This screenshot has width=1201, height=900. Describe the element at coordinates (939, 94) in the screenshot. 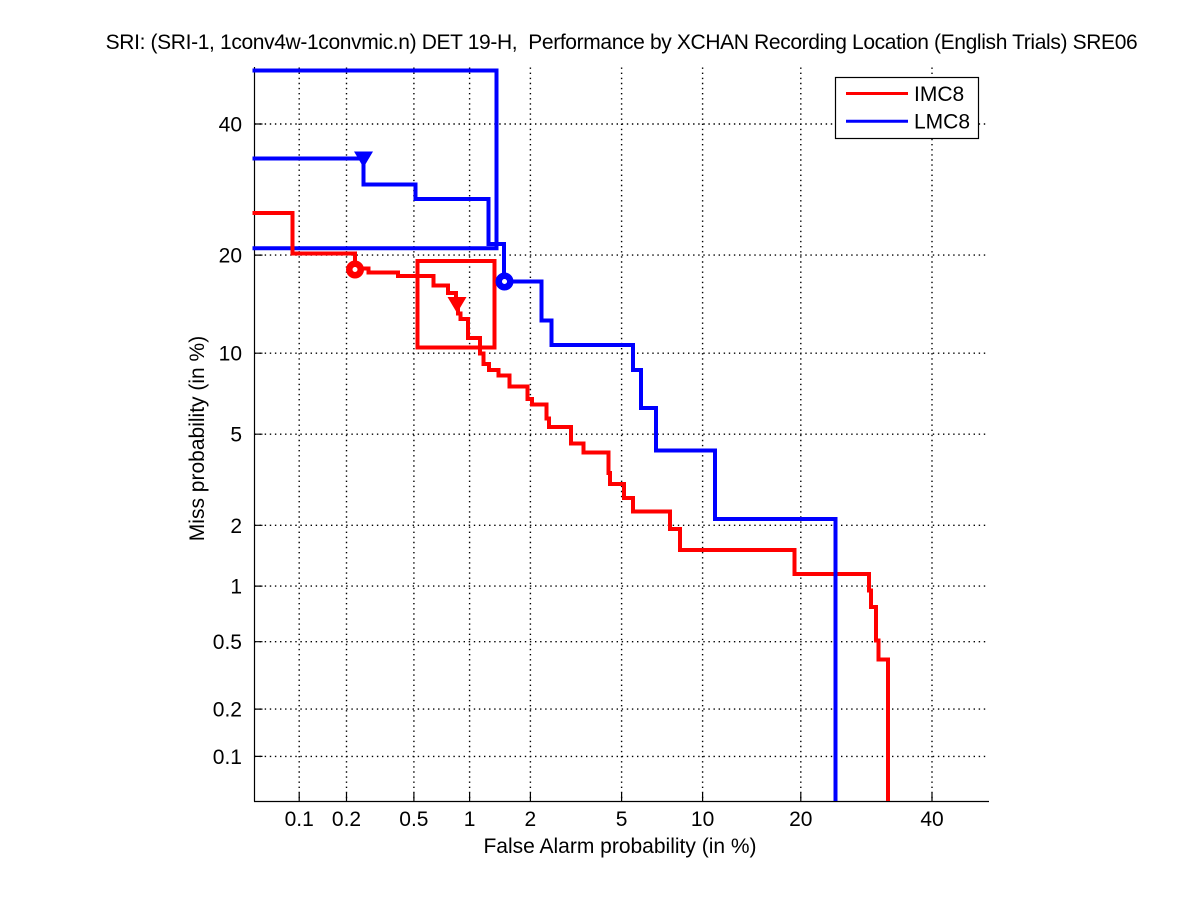

I see `svg-text: IMC8` at that location.